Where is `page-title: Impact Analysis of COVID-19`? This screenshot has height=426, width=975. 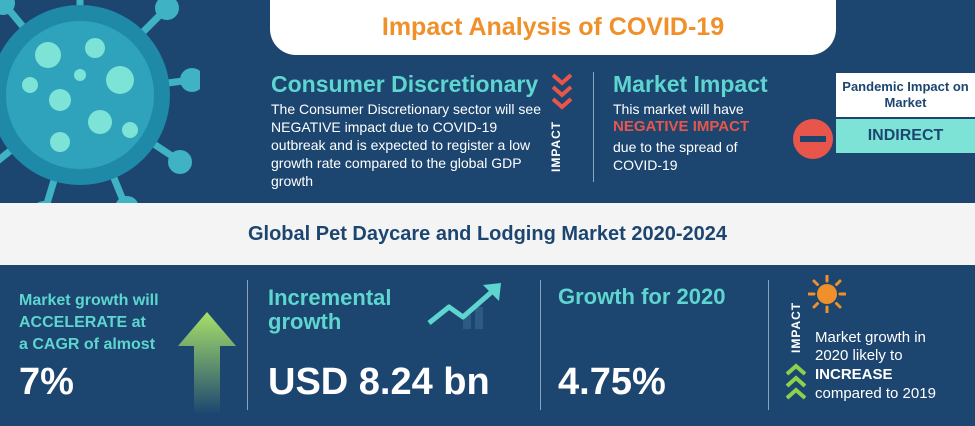
page-title: Impact Analysis of COVID-19 is located at coordinates (553, 27).